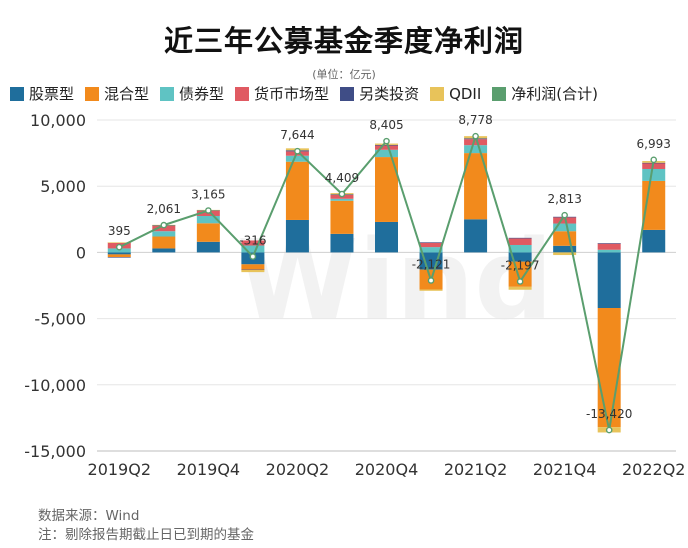  I want to click on legend-swatch-money, so click(242, 93).